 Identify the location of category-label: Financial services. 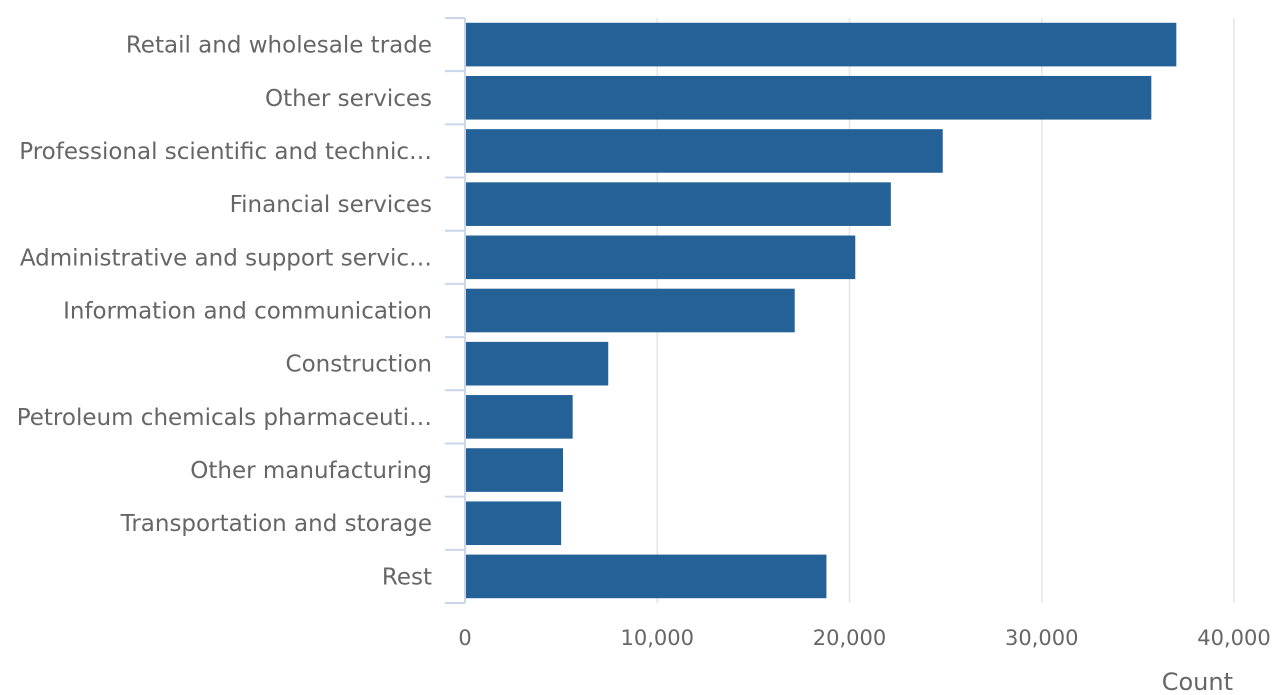
(331, 205).